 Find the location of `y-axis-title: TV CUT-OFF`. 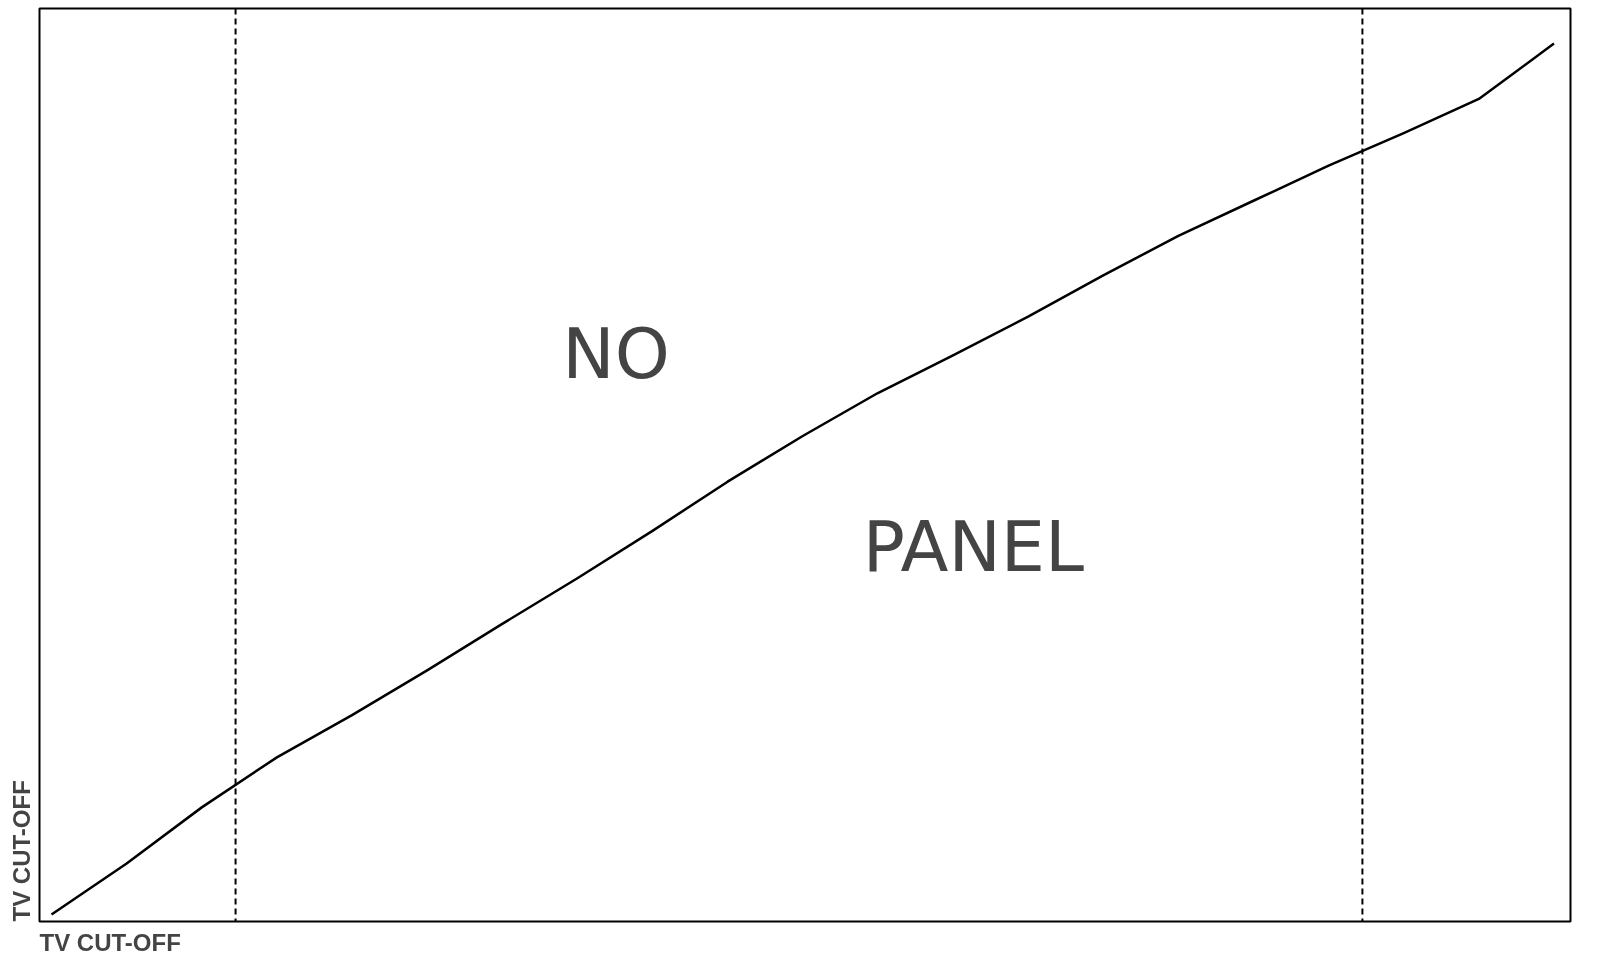

y-axis-title: TV CUT-OFF is located at coordinates (21, 851).